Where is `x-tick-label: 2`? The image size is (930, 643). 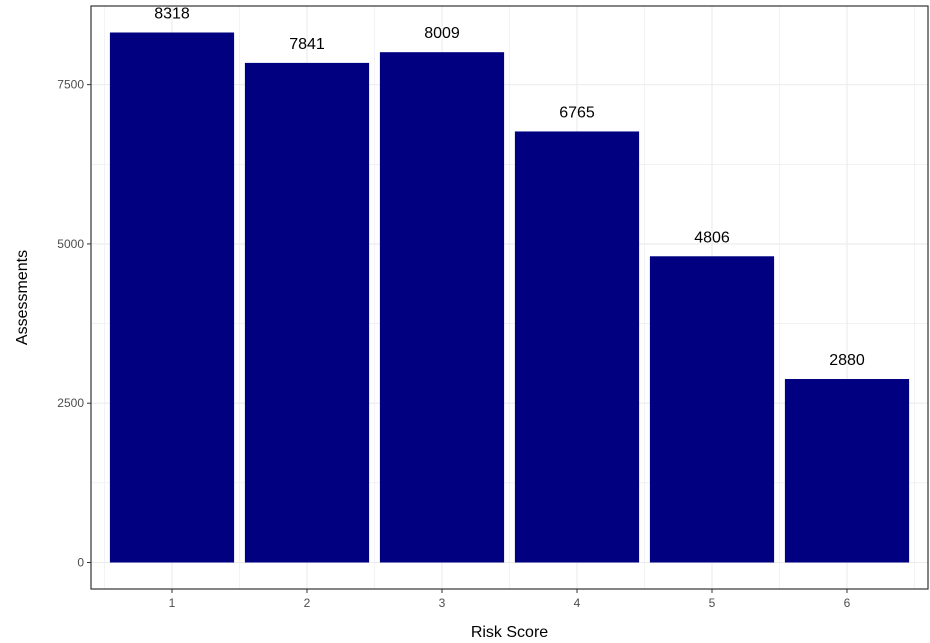 x-tick-label: 2 is located at coordinates (307, 603).